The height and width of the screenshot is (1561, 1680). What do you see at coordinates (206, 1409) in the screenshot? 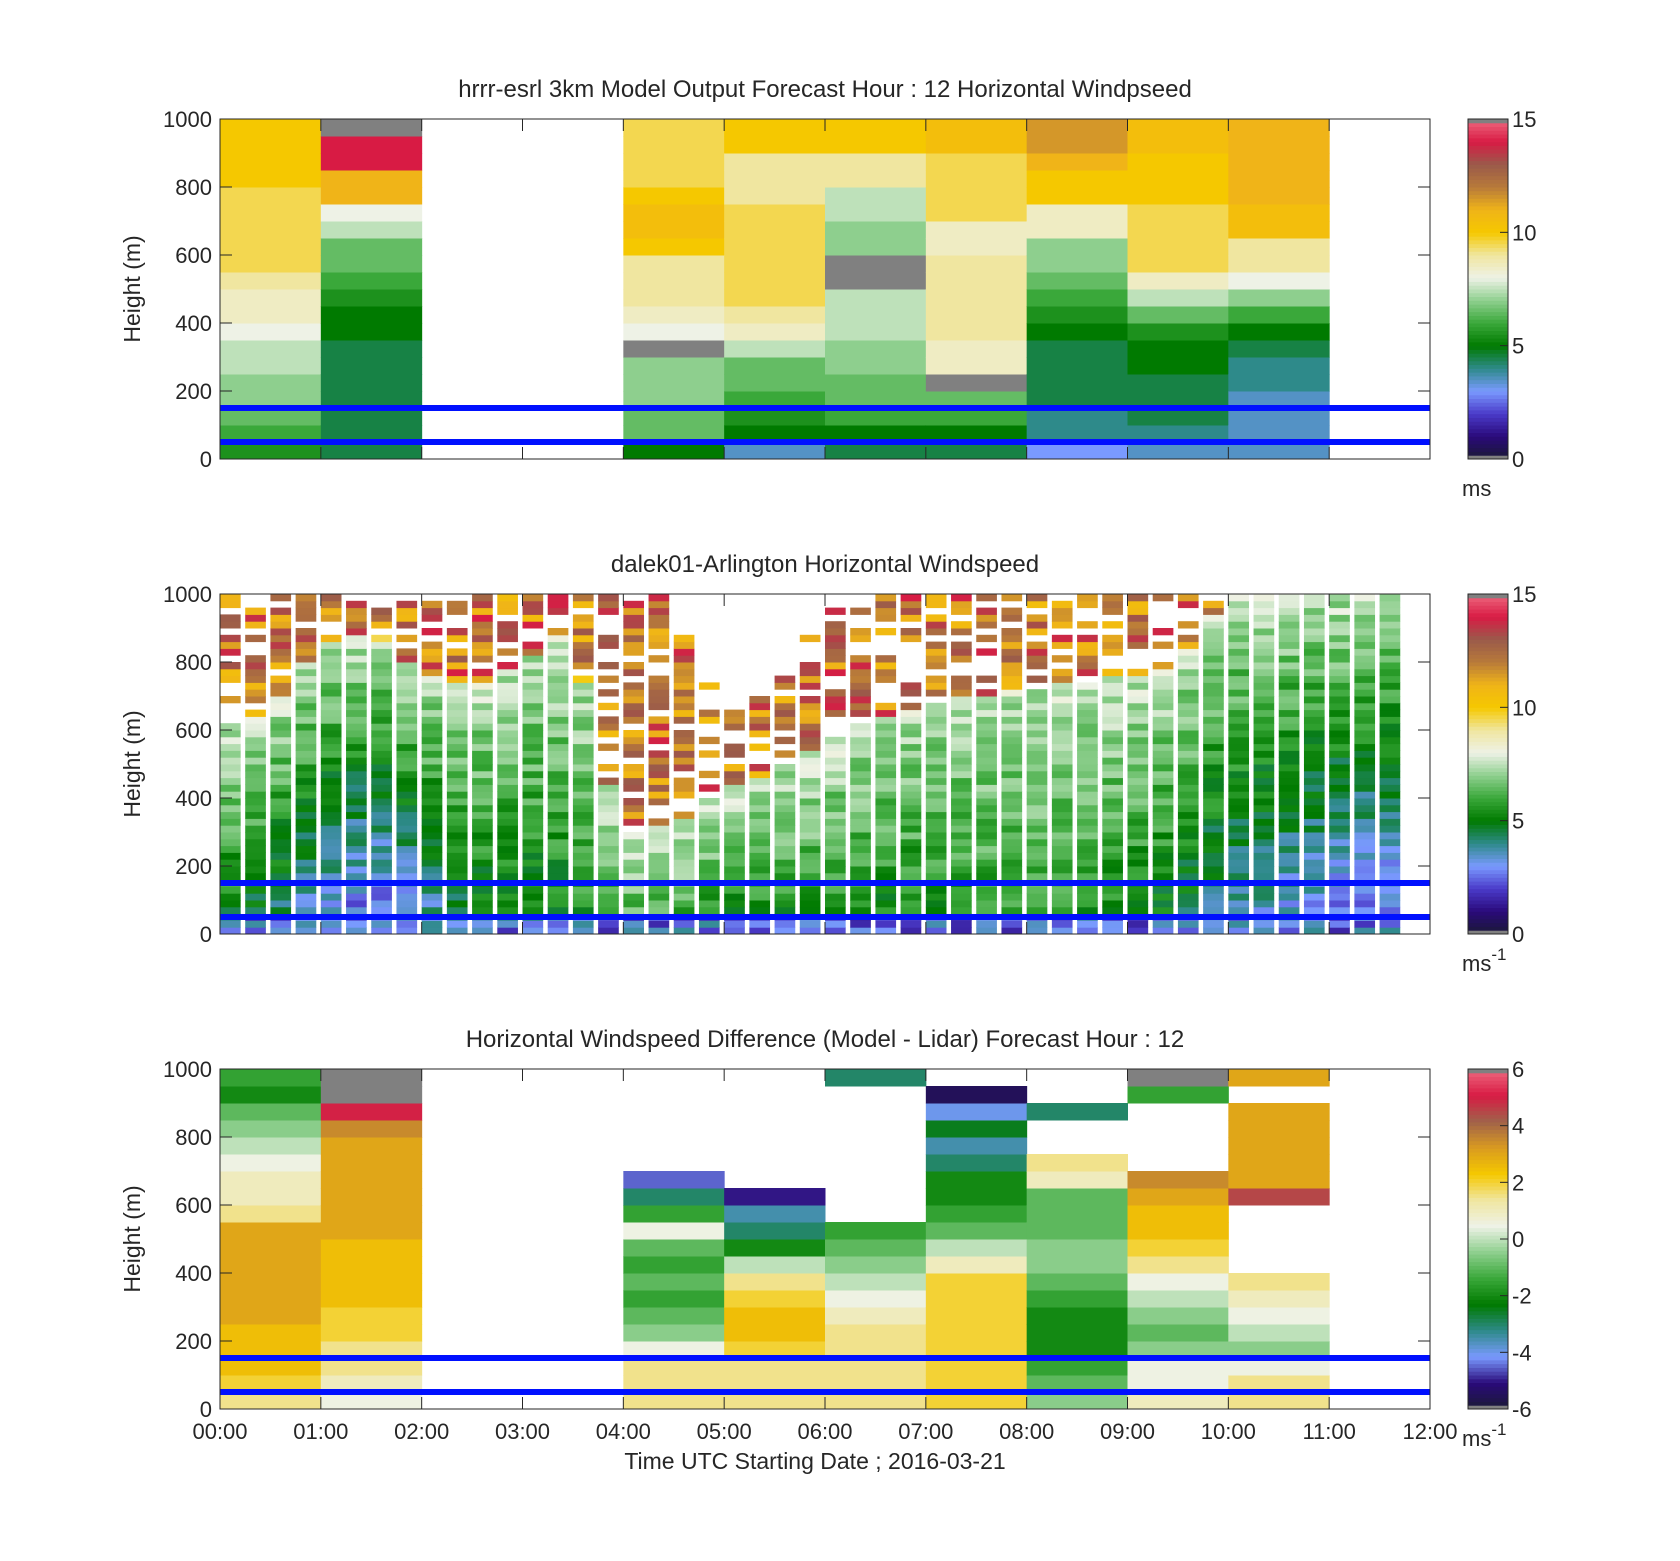
I see `y-tick-label: 0` at bounding box center [206, 1409].